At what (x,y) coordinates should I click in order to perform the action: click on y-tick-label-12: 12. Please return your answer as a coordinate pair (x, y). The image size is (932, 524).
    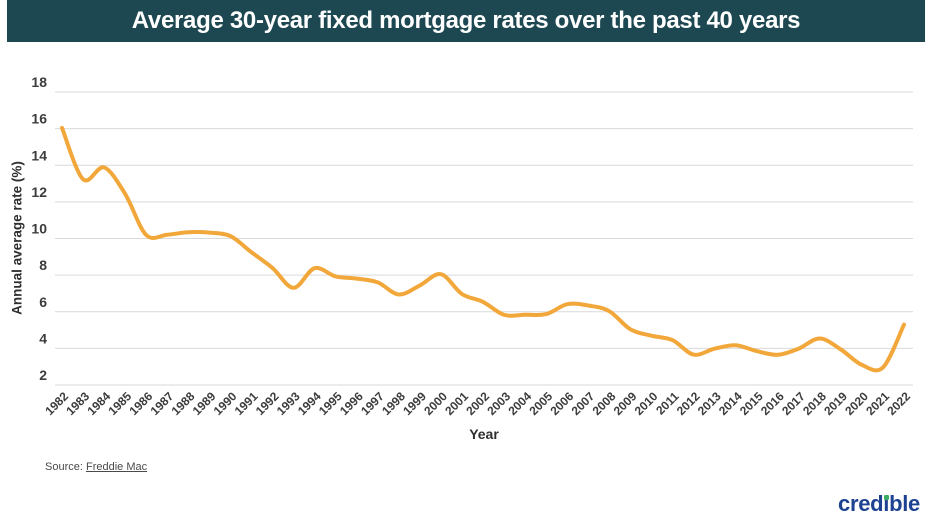
    Looking at the image, I should click on (39, 192).